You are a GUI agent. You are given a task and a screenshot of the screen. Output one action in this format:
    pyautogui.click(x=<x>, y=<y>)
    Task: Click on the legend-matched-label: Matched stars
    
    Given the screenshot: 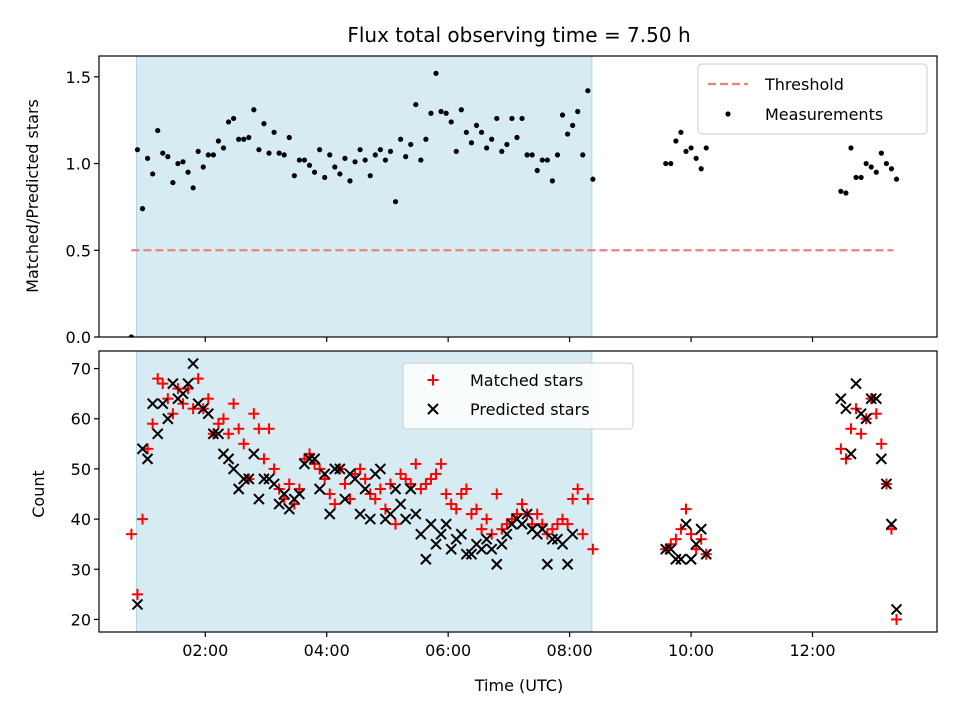 What is the action you would take?
    pyautogui.click(x=526, y=380)
    